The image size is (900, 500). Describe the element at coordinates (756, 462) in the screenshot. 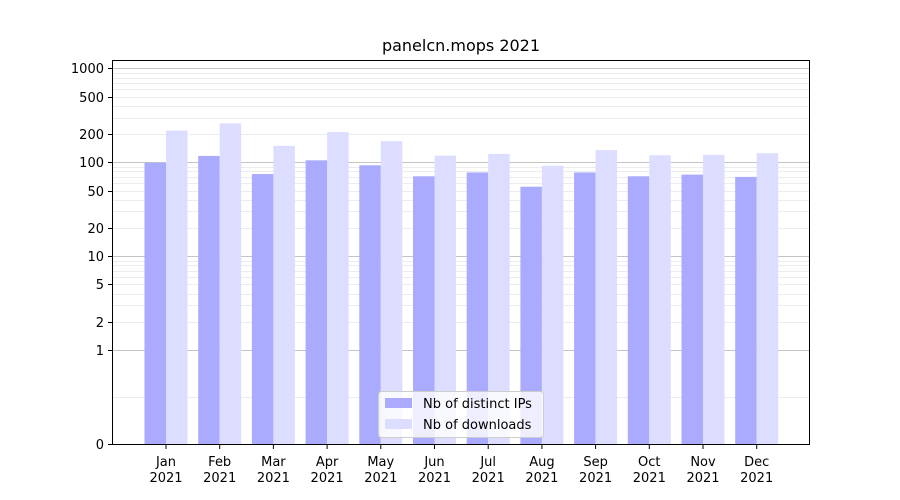

I see `x-tick-label-month: Dec` at that location.